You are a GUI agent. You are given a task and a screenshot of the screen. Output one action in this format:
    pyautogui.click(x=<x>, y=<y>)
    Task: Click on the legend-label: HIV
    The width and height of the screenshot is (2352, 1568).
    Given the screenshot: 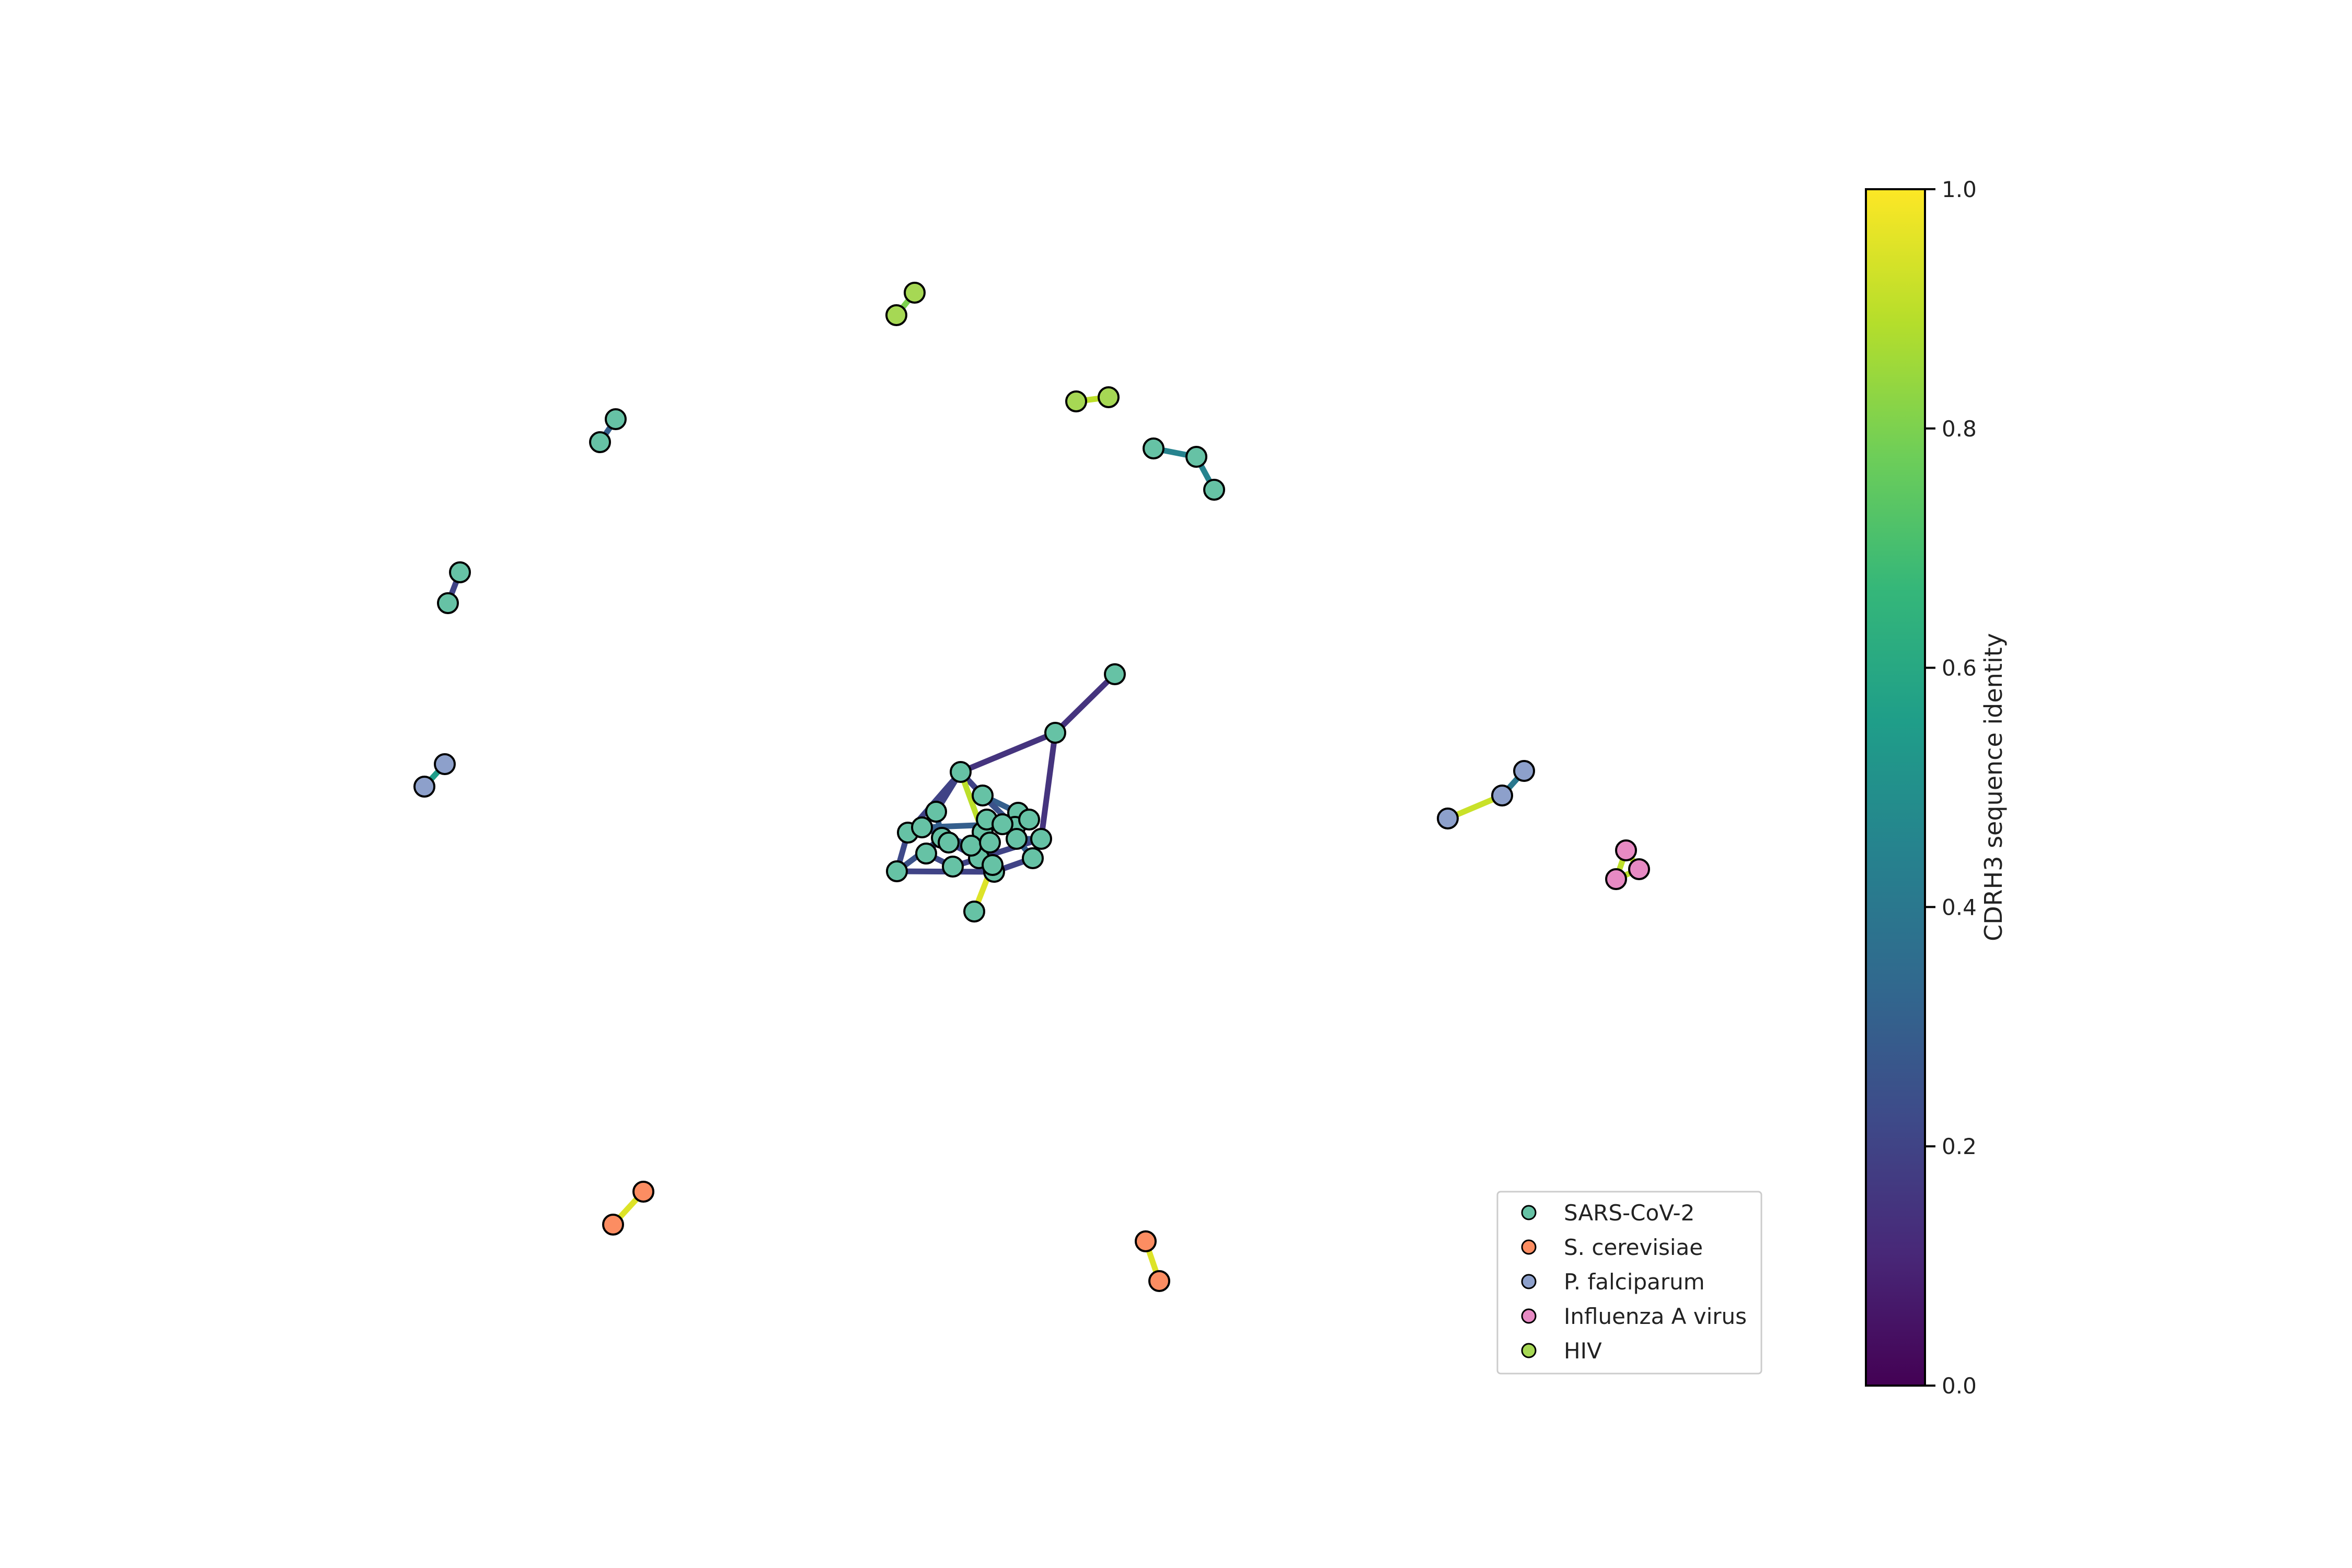 What is the action you would take?
    pyautogui.click(x=1583, y=1351)
    